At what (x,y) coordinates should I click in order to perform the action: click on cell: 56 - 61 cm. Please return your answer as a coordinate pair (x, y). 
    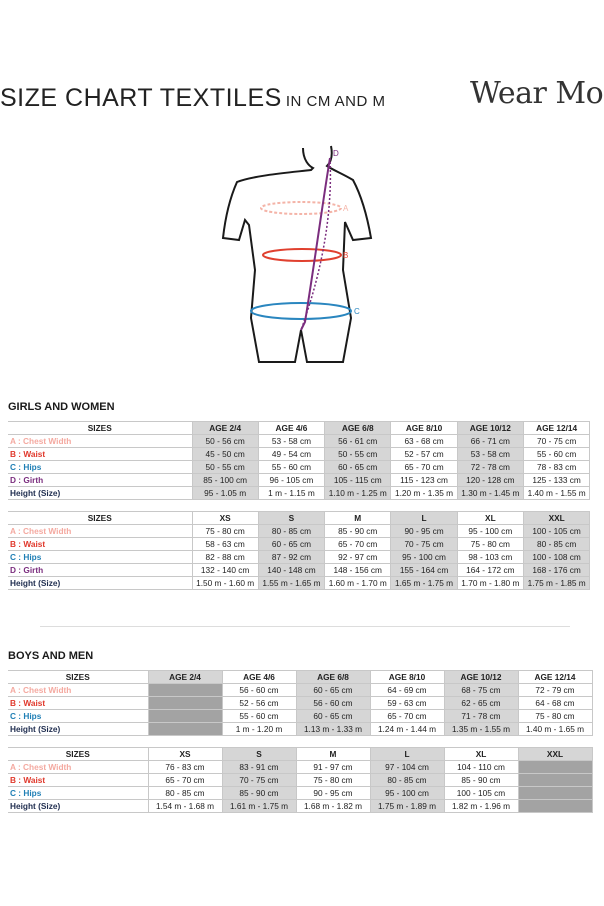
    Looking at the image, I should click on (358, 441).